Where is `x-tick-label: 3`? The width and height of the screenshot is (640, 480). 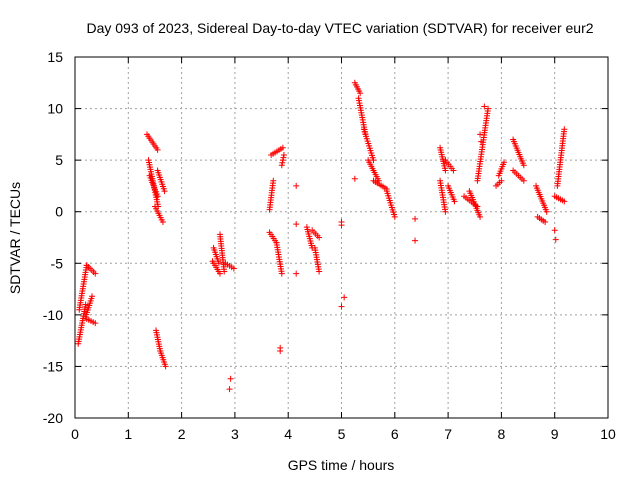 x-tick-label: 3 is located at coordinates (235, 434).